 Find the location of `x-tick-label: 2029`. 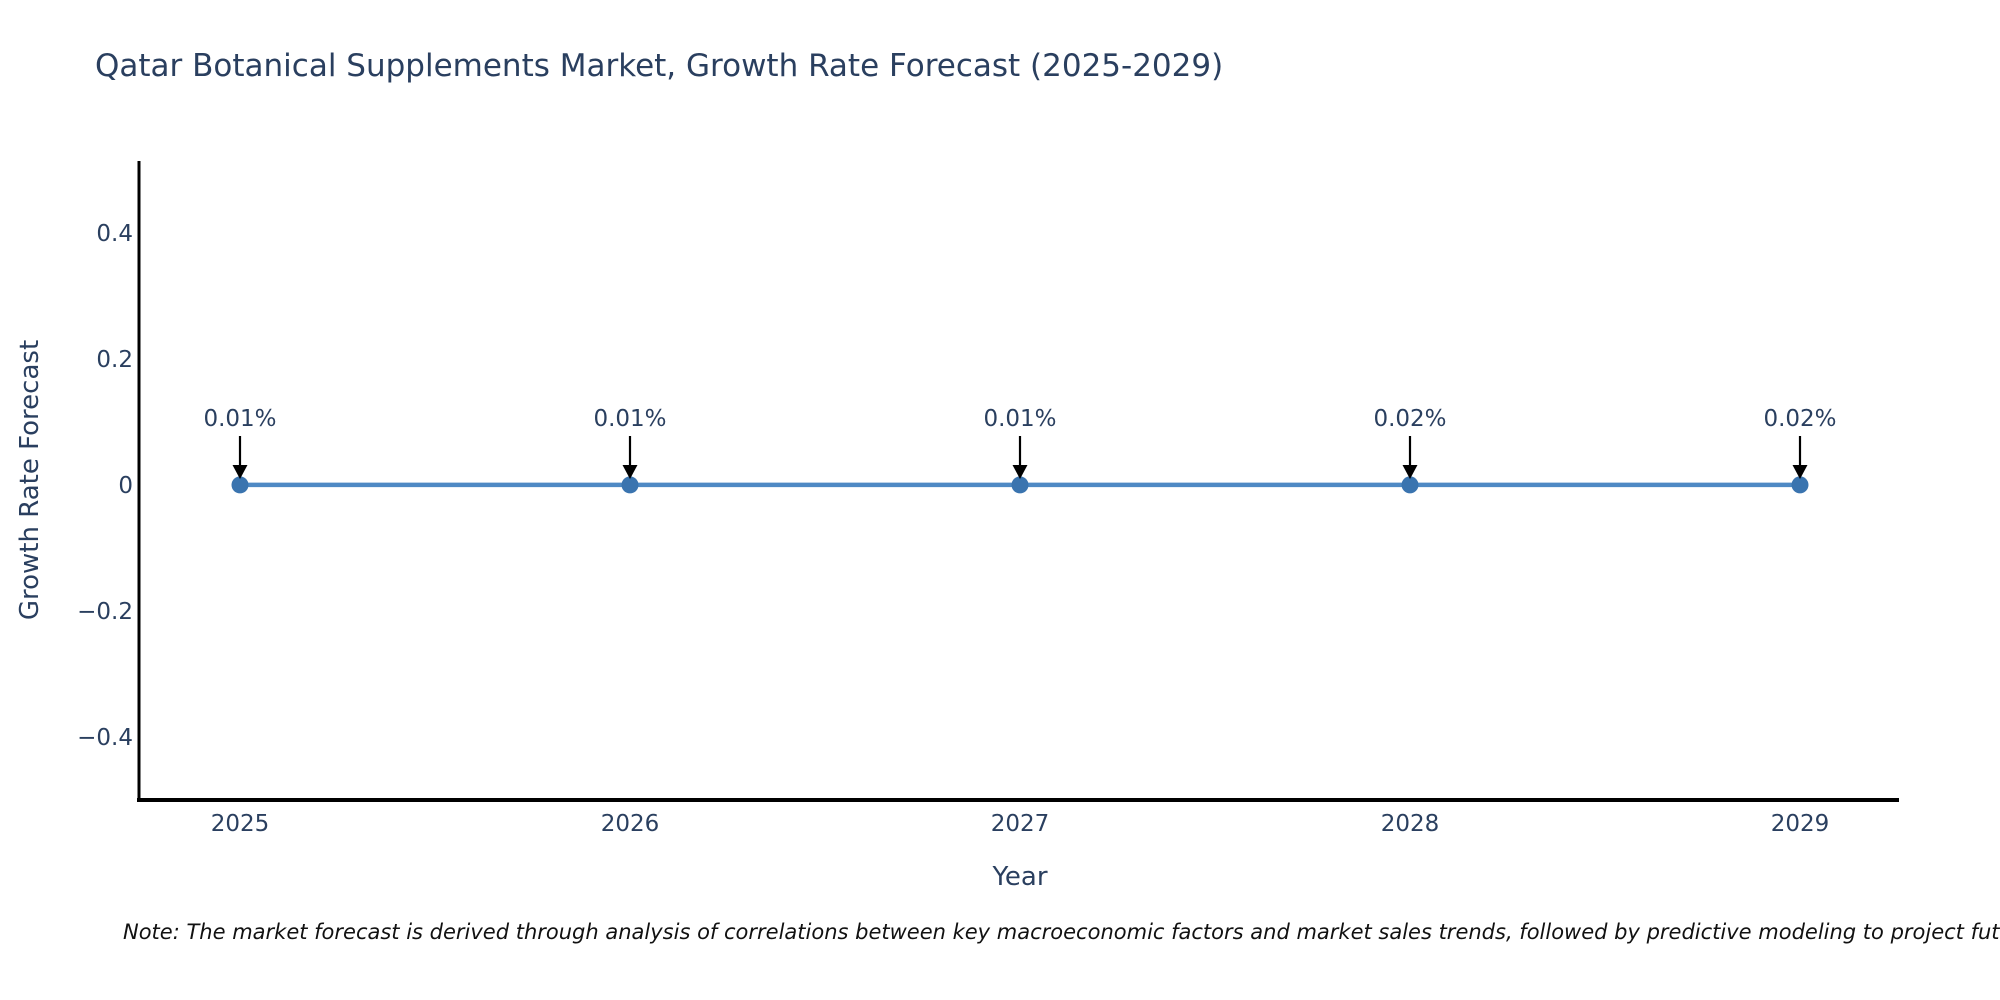

x-tick-label: 2029 is located at coordinates (1800, 824).